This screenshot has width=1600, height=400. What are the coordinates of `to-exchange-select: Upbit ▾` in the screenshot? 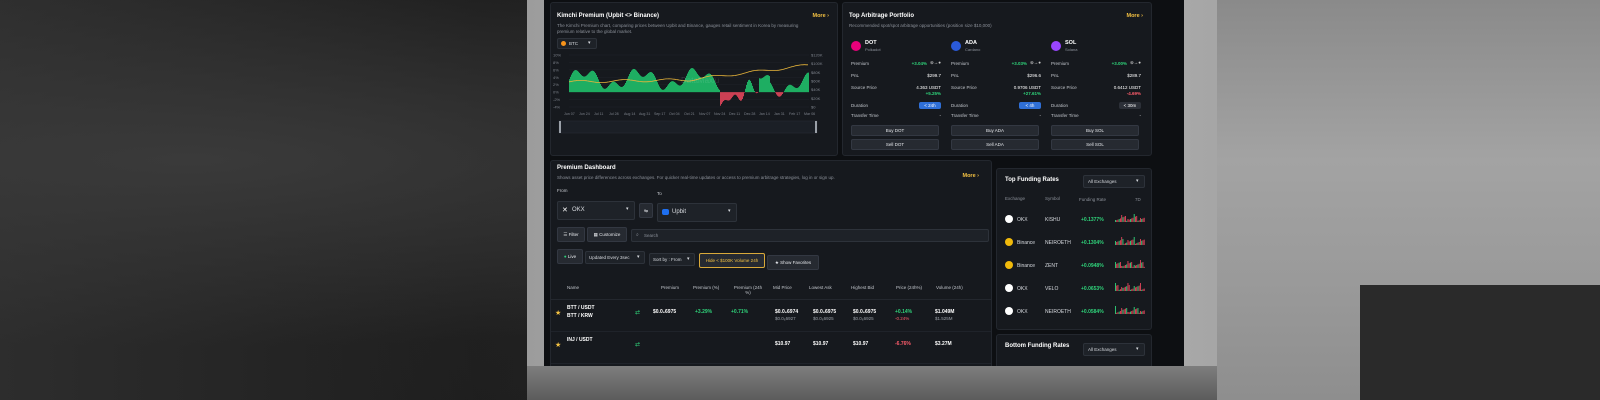 It's located at (697, 212).